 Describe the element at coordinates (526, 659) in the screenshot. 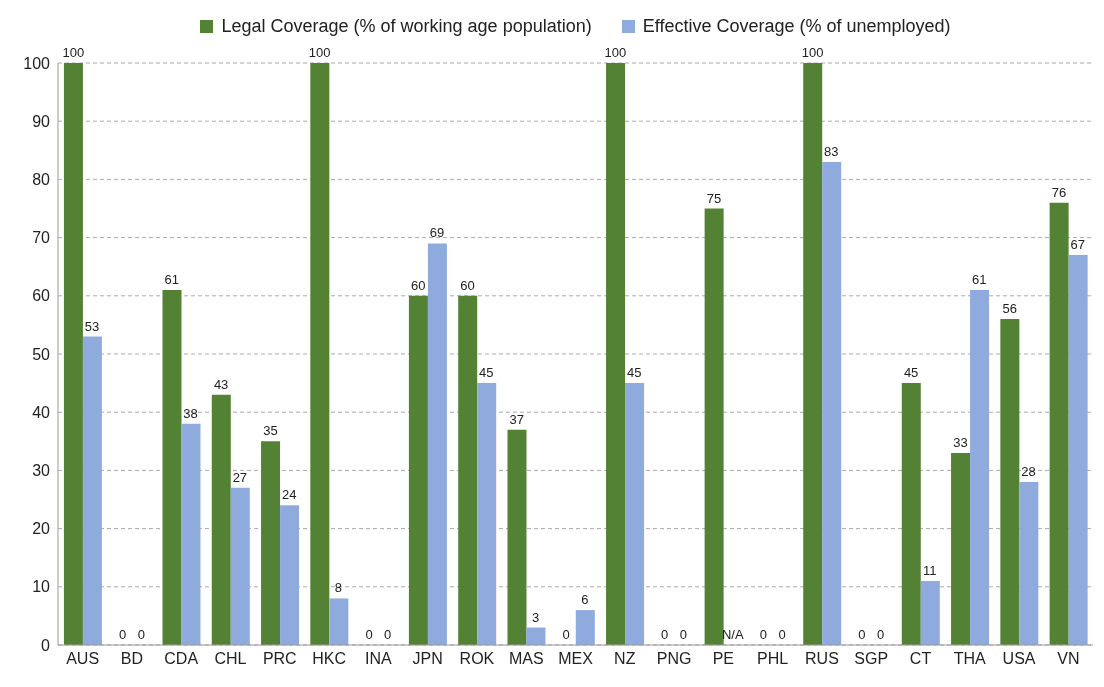

I see `x-tick-label: MAS` at that location.